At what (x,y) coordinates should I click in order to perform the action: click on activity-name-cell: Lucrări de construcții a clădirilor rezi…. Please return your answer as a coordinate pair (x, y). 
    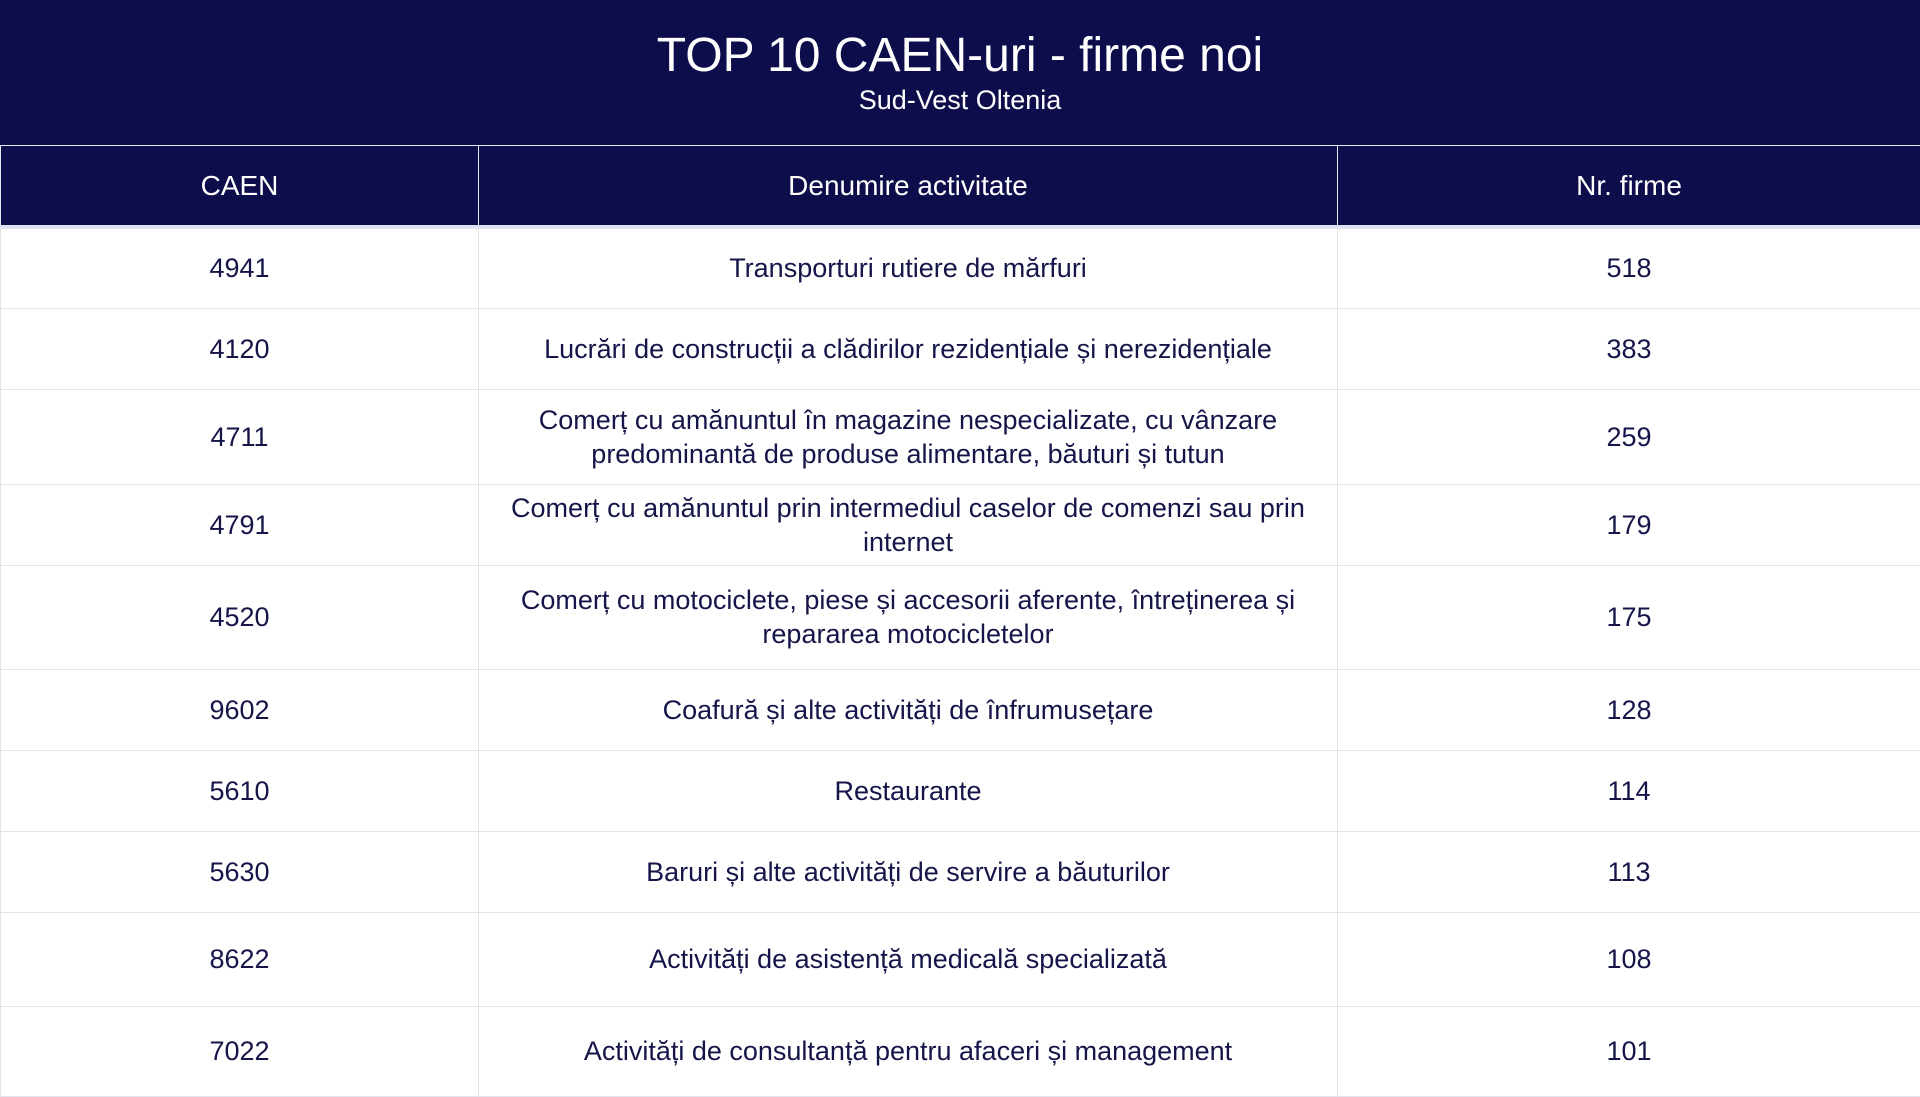
    Looking at the image, I should click on (908, 348).